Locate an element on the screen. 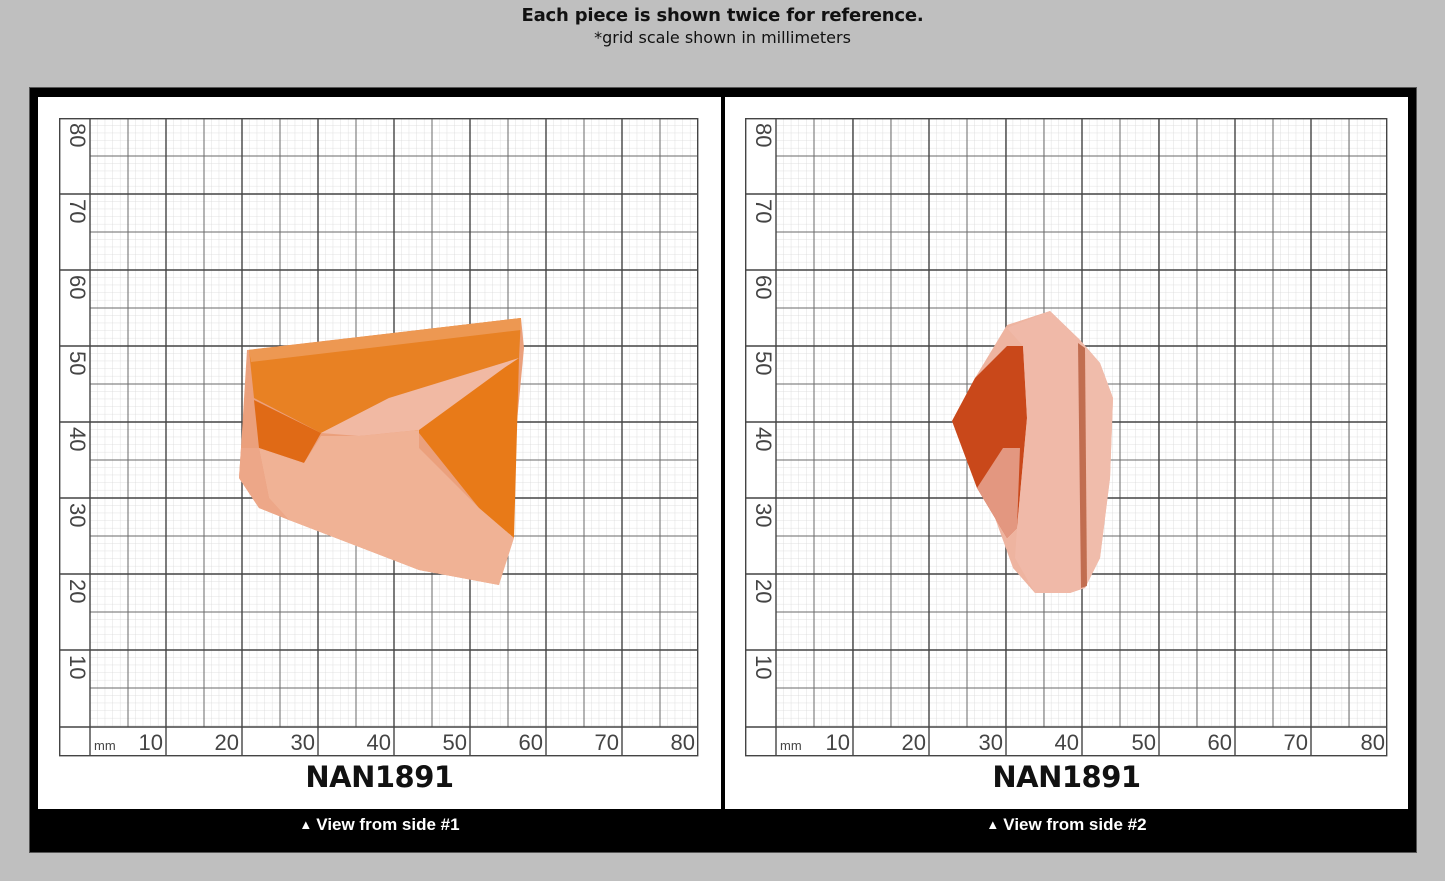 The width and height of the screenshot is (1445, 881). y-tick: 80 is located at coordinates (77, 135).